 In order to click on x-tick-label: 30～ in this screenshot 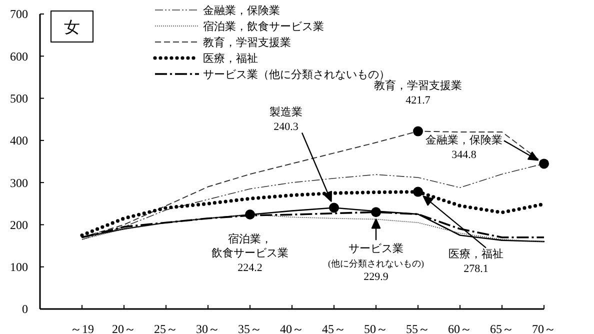, I will do `click(208, 328)`.